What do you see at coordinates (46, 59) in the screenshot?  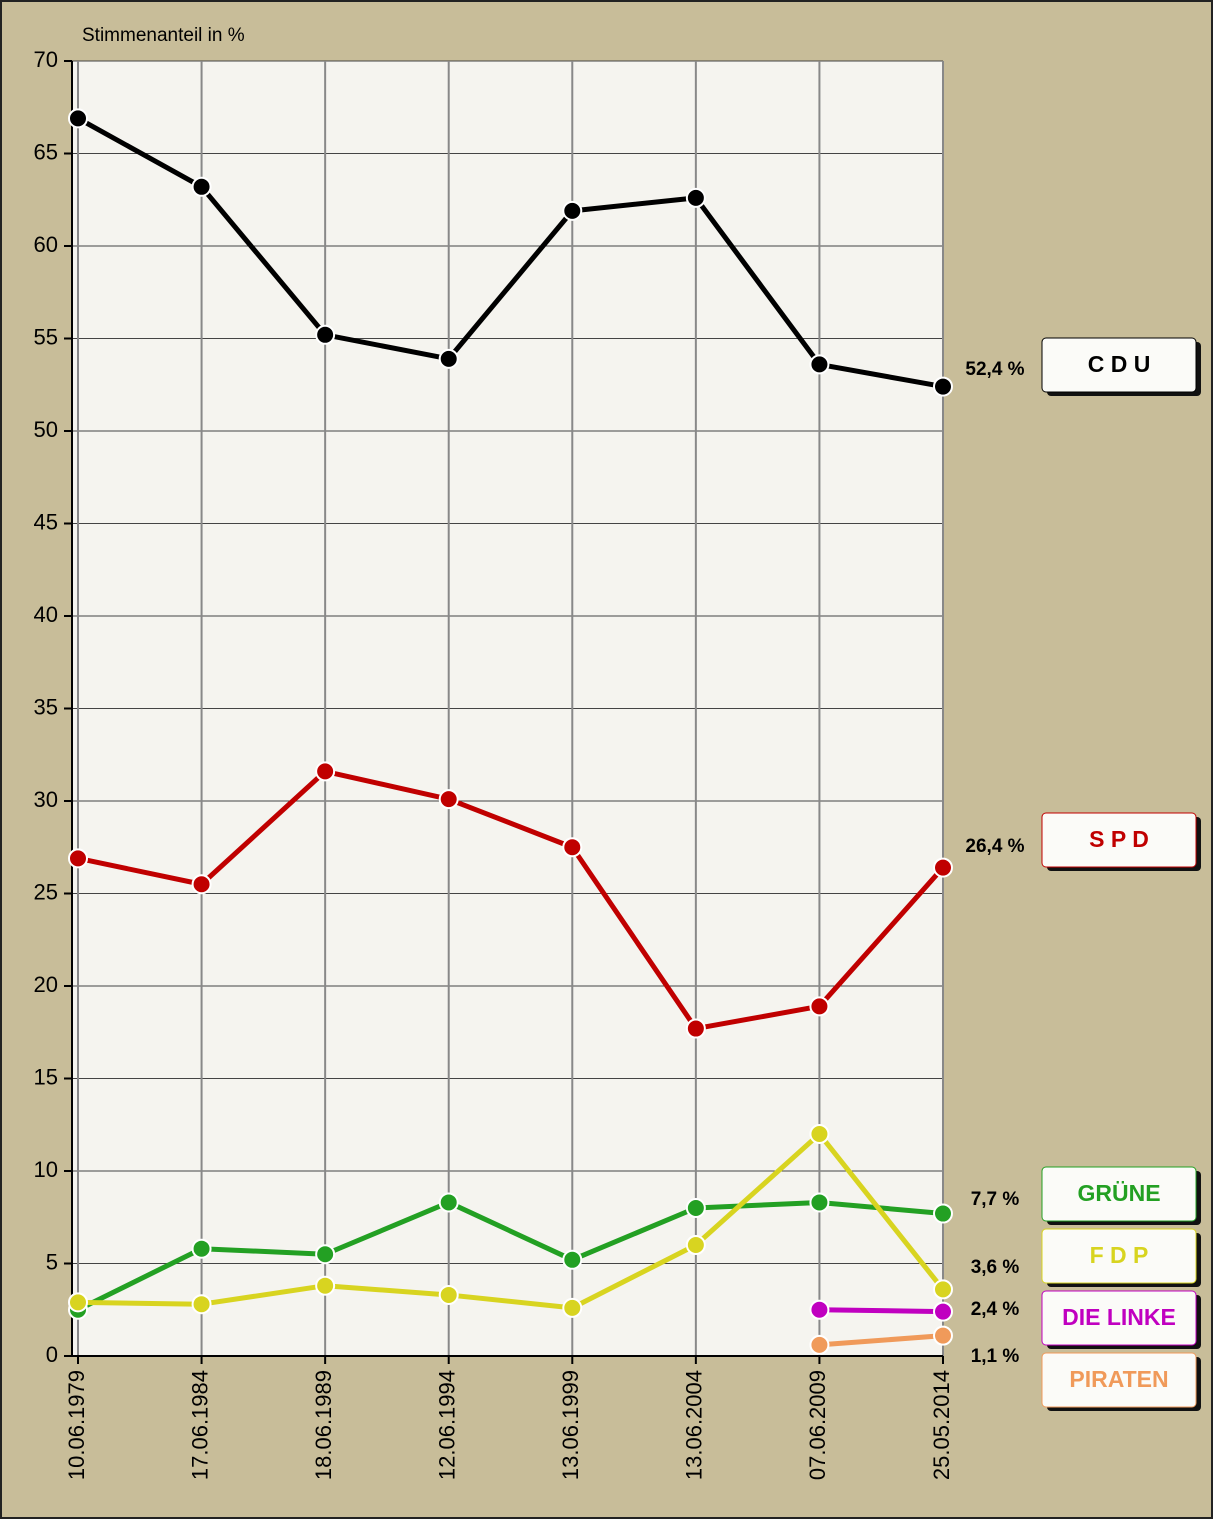 I see `y-tick-label: 70` at bounding box center [46, 59].